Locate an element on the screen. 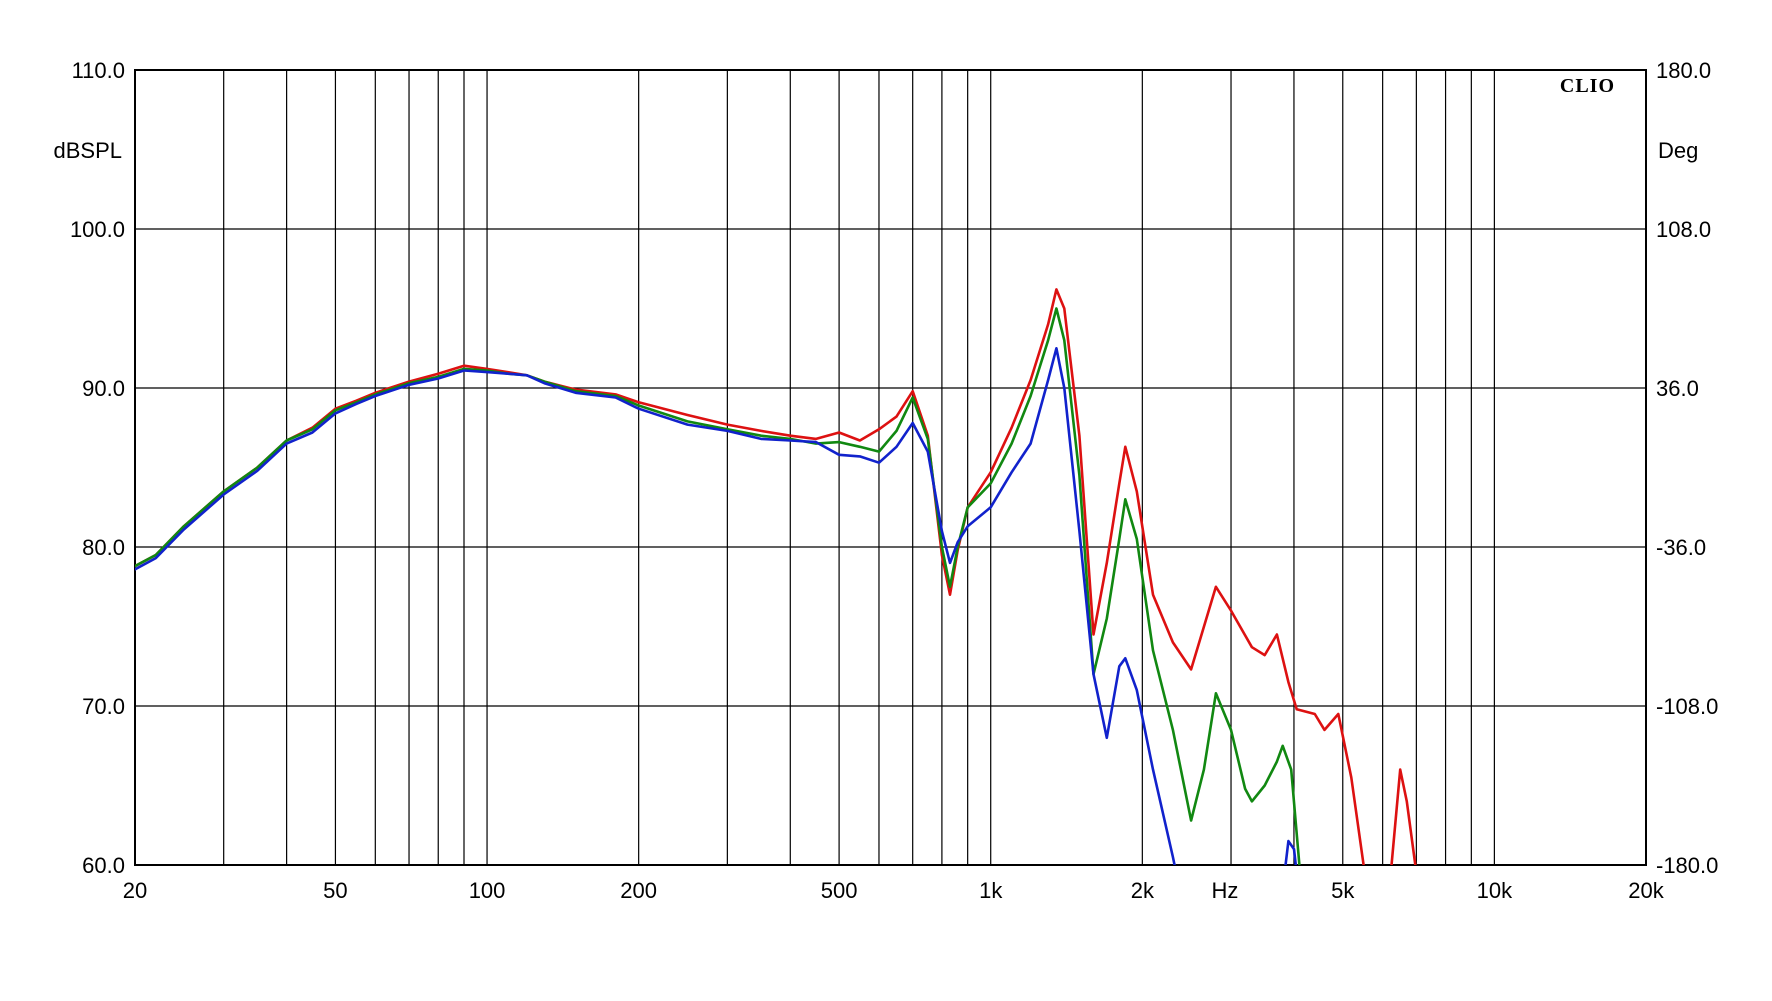 This screenshot has height=1001, width=1772. x-tick-label: 20k is located at coordinates (1646, 890).